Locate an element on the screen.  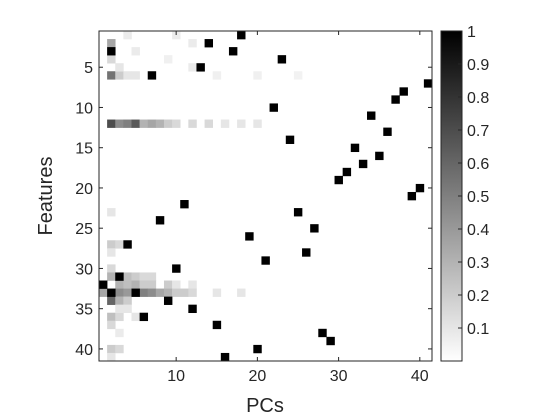
colorbar-tick-label: 0.6 is located at coordinates (478, 164).